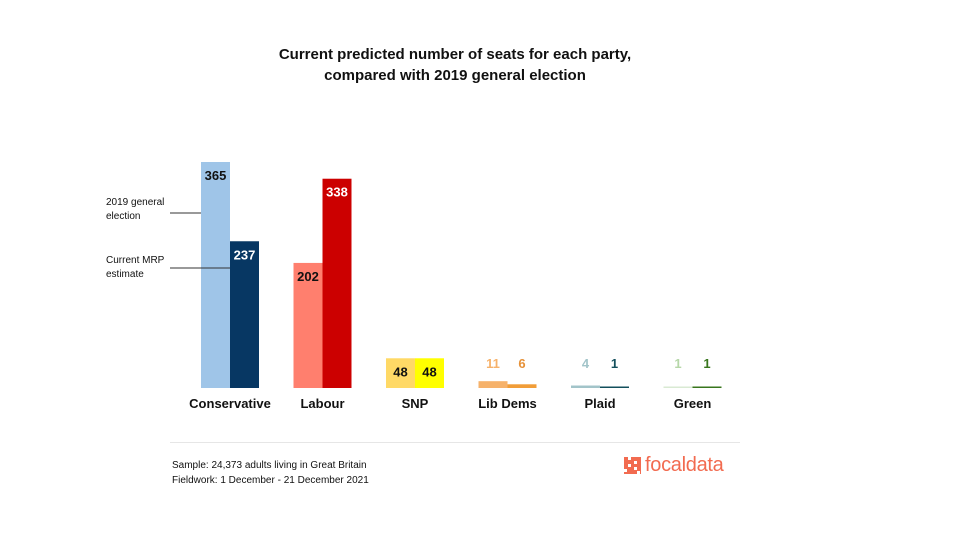 The width and height of the screenshot is (960, 540). What do you see at coordinates (322, 403) in the screenshot?
I see `category-label-labour: Labour` at bounding box center [322, 403].